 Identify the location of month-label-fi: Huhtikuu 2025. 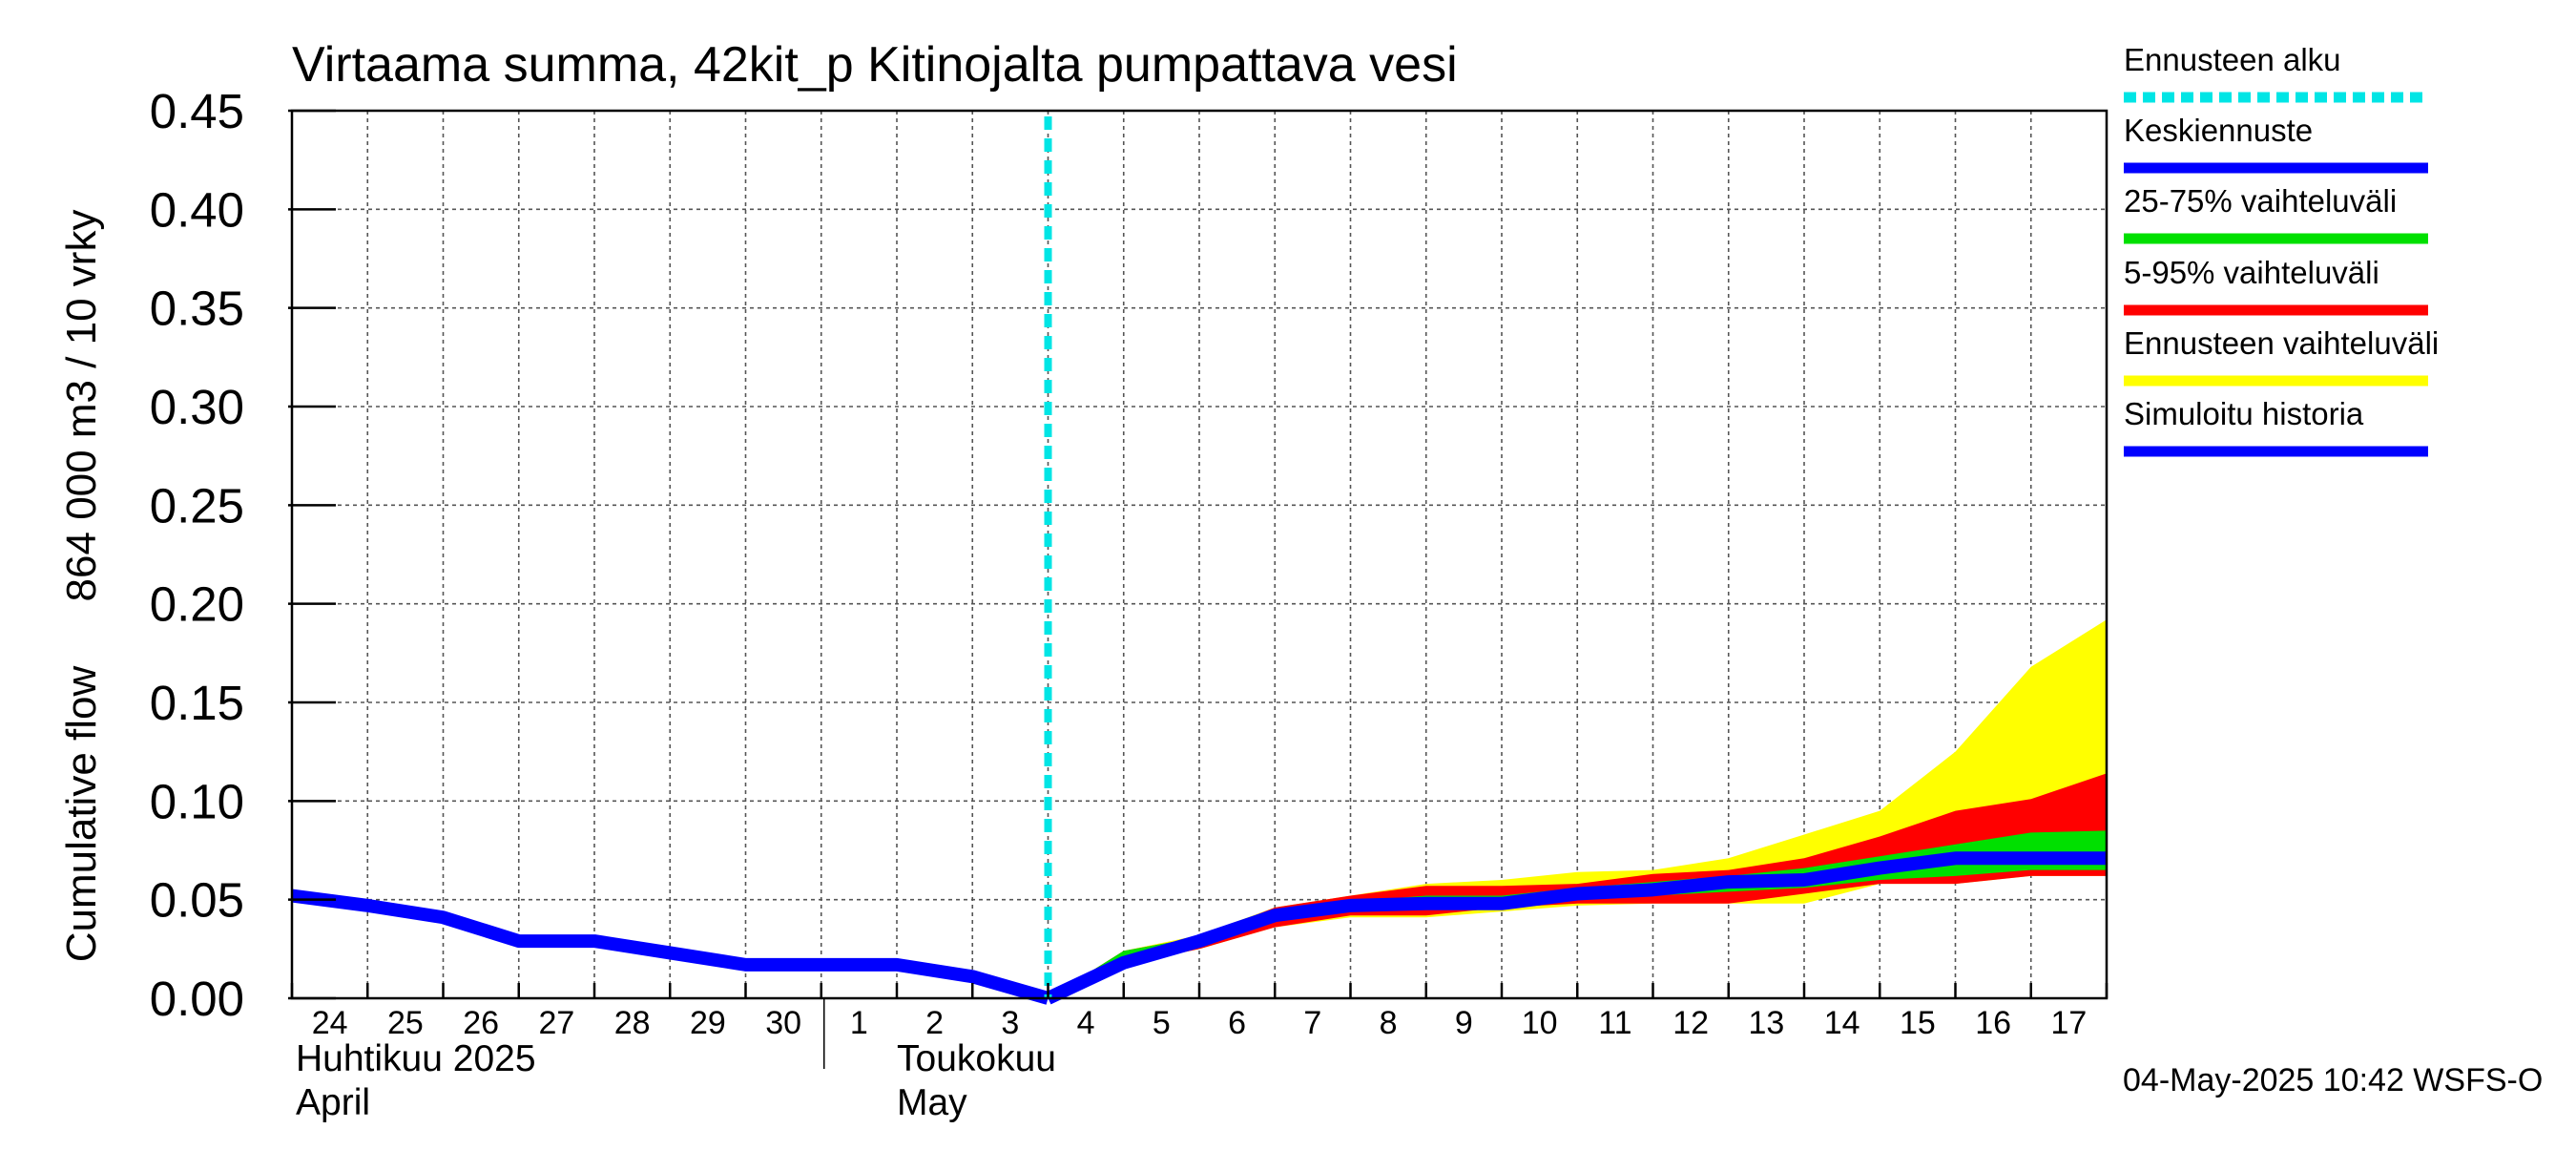
(416, 1058).